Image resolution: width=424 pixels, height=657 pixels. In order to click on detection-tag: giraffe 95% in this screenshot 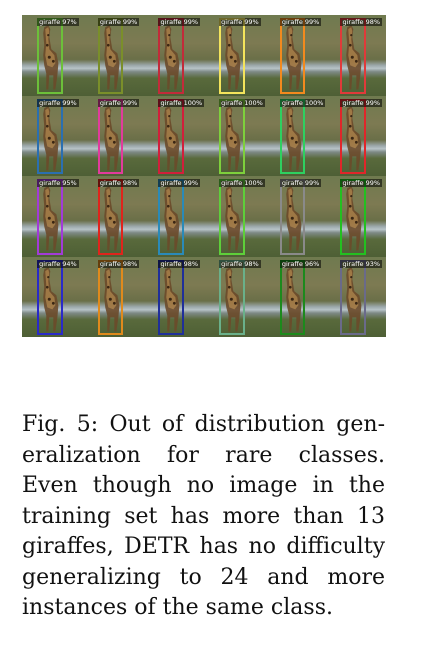, I will do `click(58, 183)`.